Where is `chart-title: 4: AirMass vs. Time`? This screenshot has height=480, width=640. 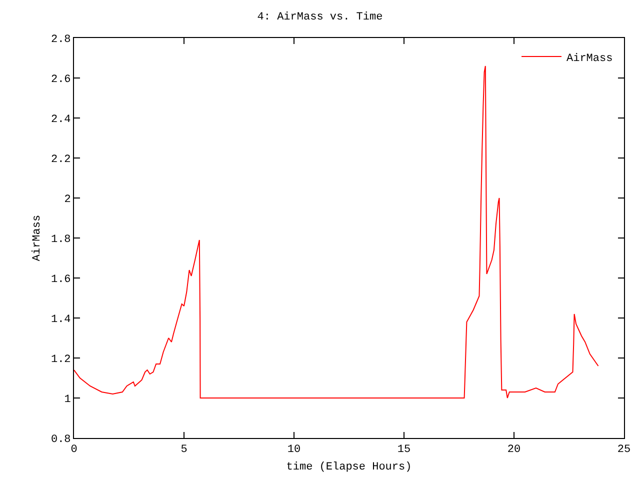 chart-title: 4: AirMass vs. Time is located at coordinates (320, 18).